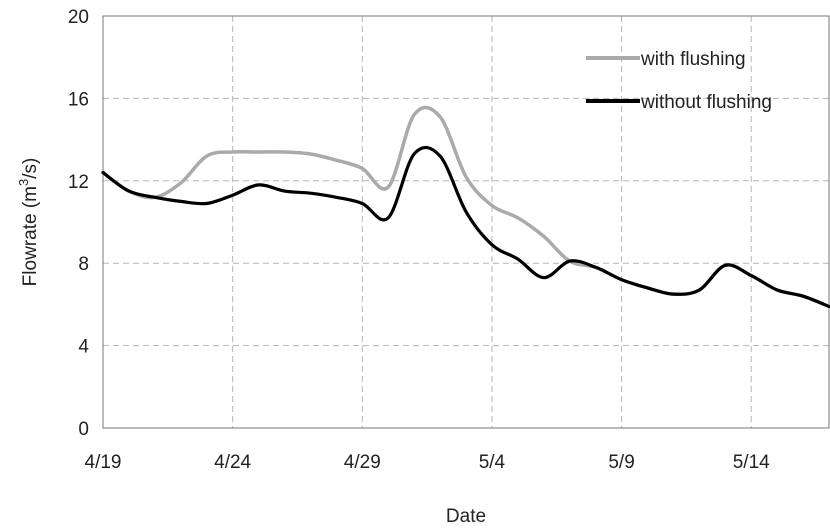 The width and height of the screenshot is (830, 530). I want to click on y-tick-label: 8, so click(83, 264).